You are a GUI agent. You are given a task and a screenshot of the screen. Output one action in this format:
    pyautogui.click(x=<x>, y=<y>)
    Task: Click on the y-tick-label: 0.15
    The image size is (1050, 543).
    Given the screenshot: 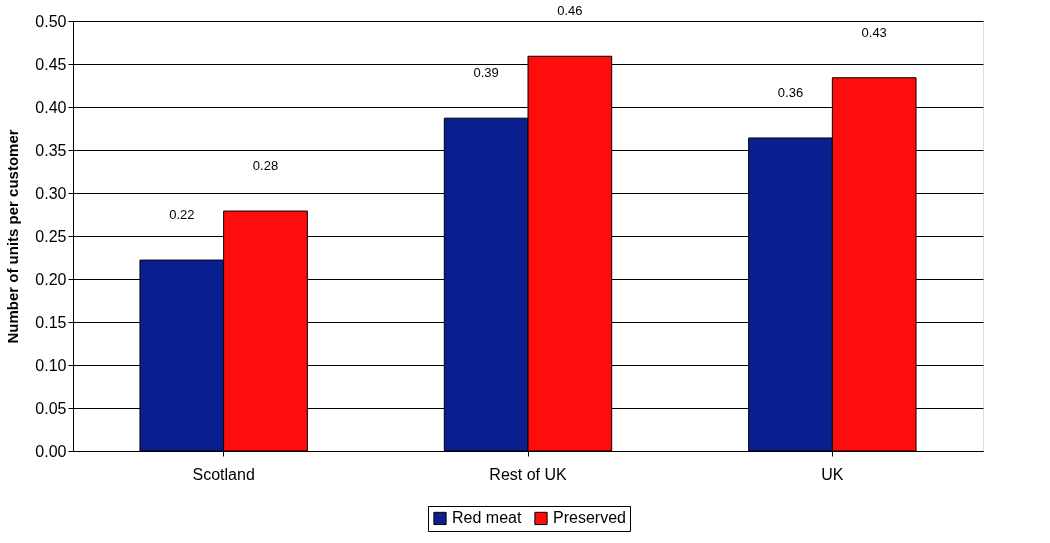 What is the action you would take?
    pyautogui.click(x=51, y=322)
    